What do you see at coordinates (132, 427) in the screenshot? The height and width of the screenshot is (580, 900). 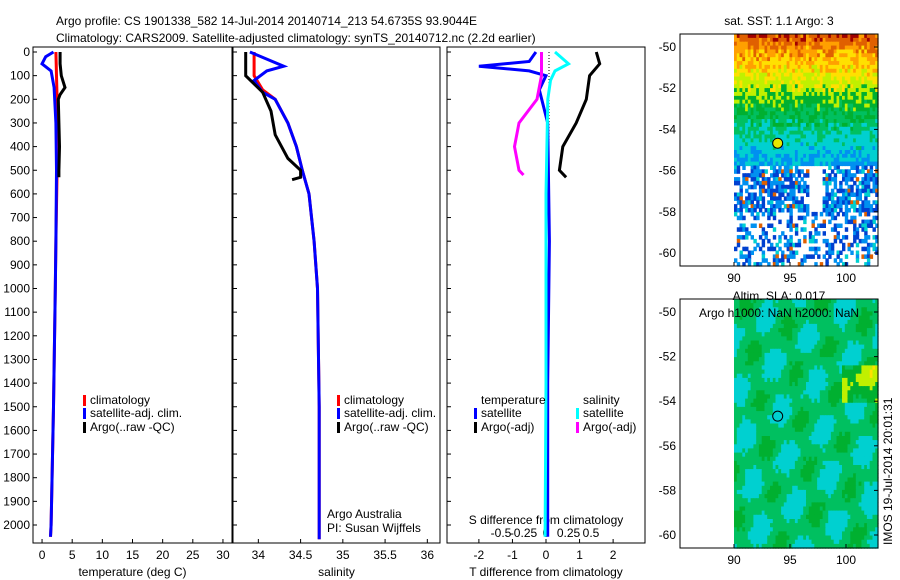 I see `legend-argo-raw: Argo(..raw -QC)` at bounding box center [132, 427].